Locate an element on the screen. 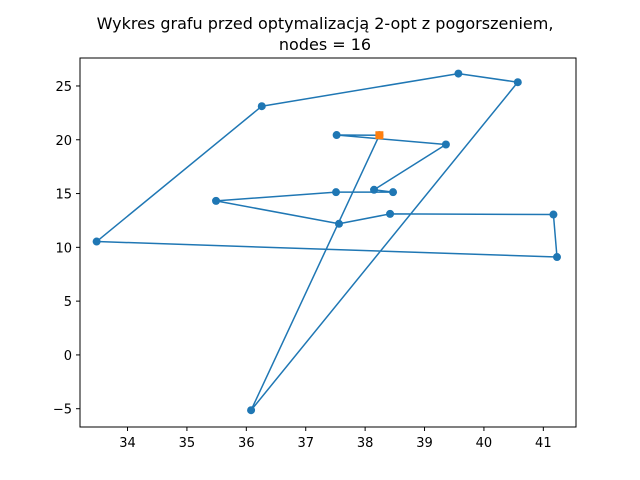  chart-subtitle: nodes = 16 is located at coordinates (325, 44).